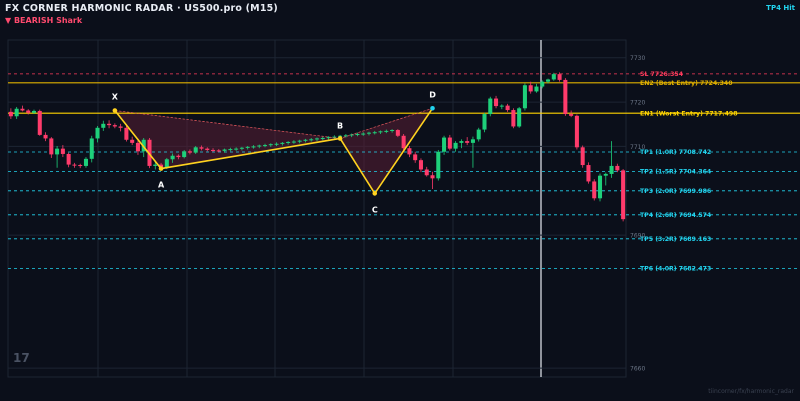 The width and height of the screenshot is (800, 401). I want to click on pattern-bd-guide, so click(386, 123).